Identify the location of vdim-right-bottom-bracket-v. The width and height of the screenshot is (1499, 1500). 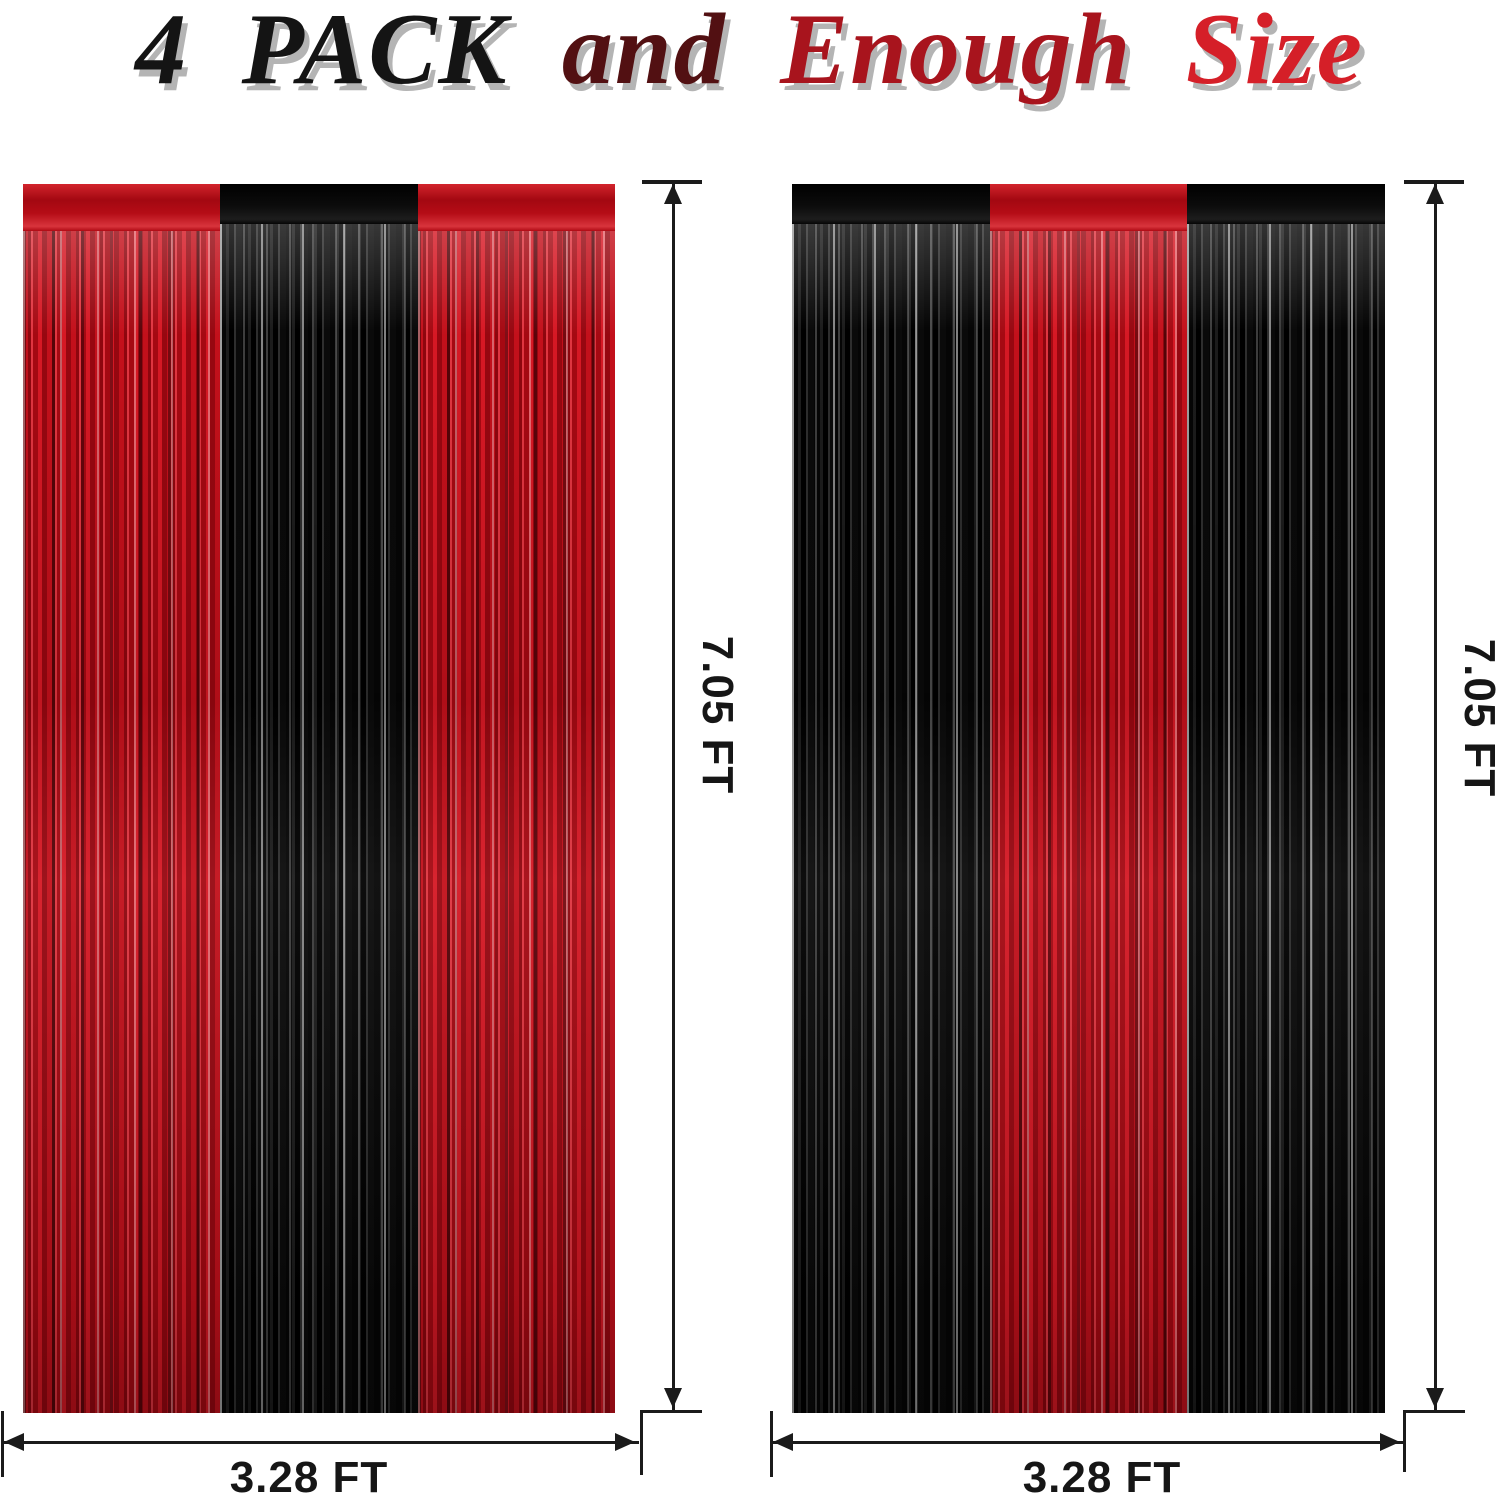
(1404, 1441).